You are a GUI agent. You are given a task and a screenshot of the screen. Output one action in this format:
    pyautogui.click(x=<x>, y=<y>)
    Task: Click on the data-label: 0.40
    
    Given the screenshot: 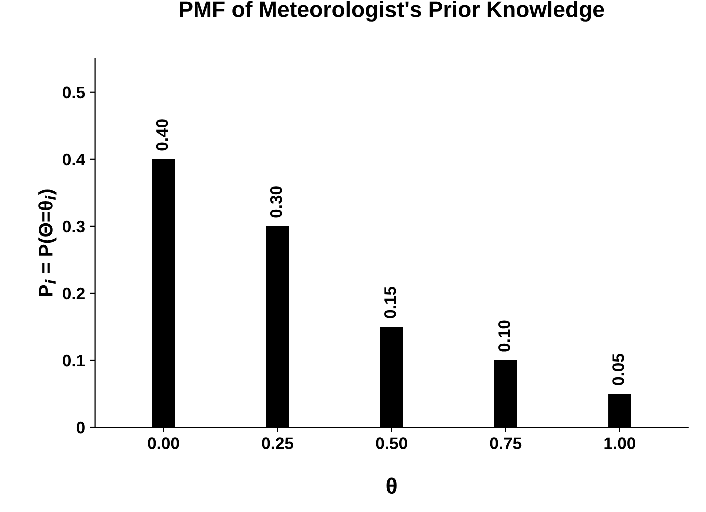 What is the action you would take?
    pyautogui.click(x=162, y=135)
    